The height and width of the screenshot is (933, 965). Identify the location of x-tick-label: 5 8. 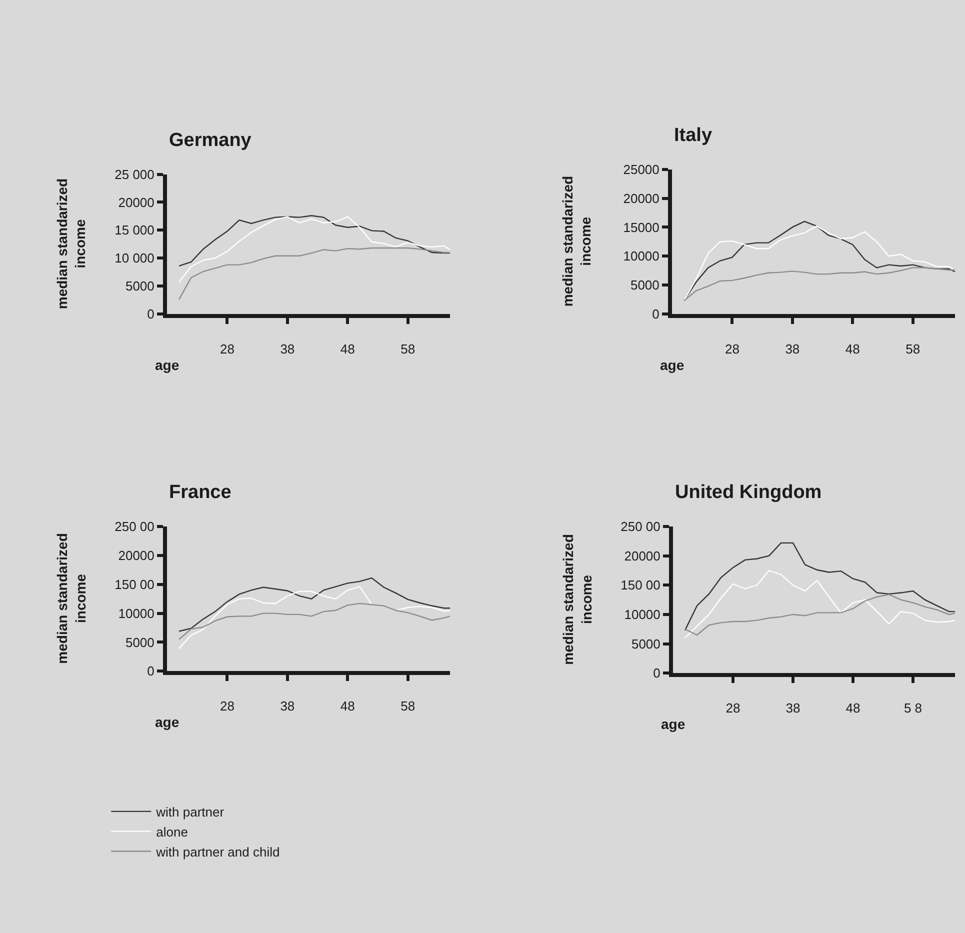
(913, 708).